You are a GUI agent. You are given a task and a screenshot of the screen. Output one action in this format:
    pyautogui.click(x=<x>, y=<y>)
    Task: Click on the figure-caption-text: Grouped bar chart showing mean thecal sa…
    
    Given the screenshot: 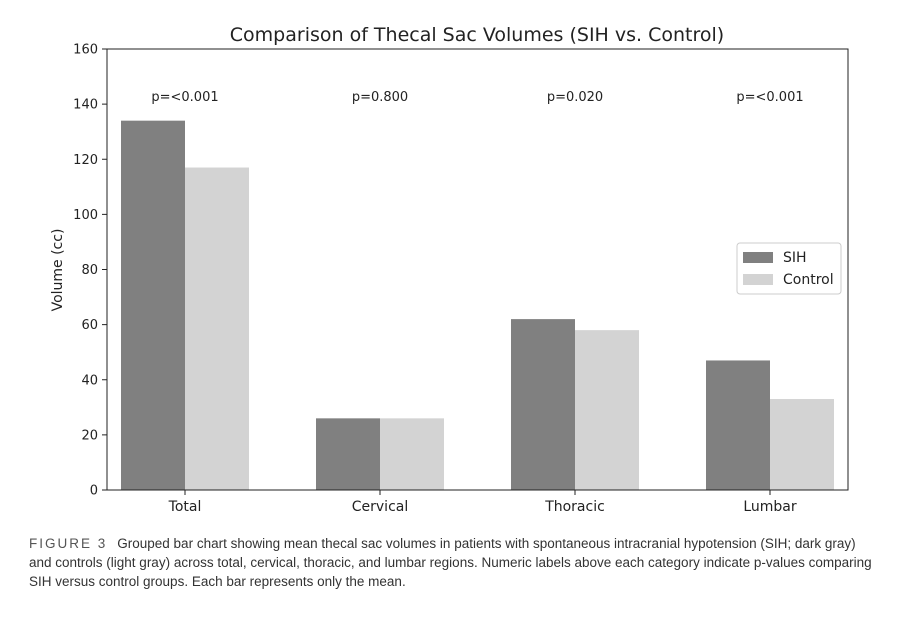 What is the action you would take?
    pyautogui.click(x=450, y=562)
    